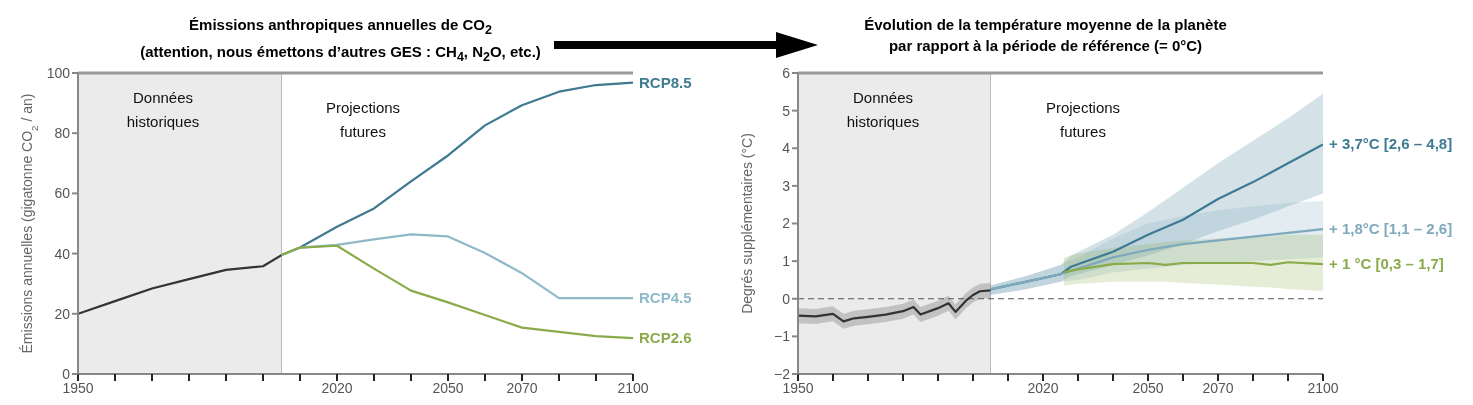 Image resolution: width=1473 pixels, height=405 pixels. What do you see at coordinates (1391, 144) in the screenshot?
I see `series-label: + 3,7°C [2,6 – 4,8]` at bounding box center [1391, 144].